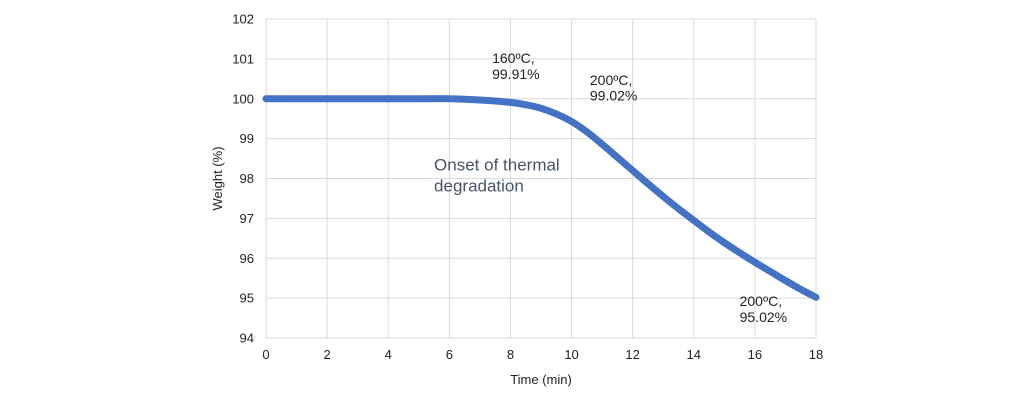 This screenshot has width=1024, height=400. What do you see at coordinates (613, 96) in the screenshot?
I see `annotation-data-label: 99.02%` at bounding box center [613, 96].